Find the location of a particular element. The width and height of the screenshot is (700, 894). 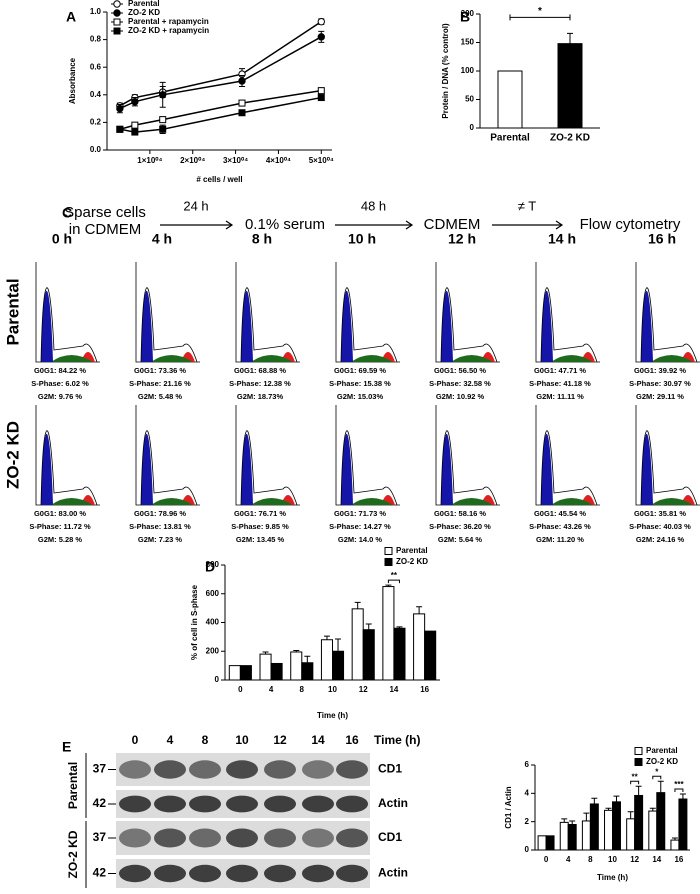

phase-stat: G2M: 9.76 % is located at coordinates (60, 396).